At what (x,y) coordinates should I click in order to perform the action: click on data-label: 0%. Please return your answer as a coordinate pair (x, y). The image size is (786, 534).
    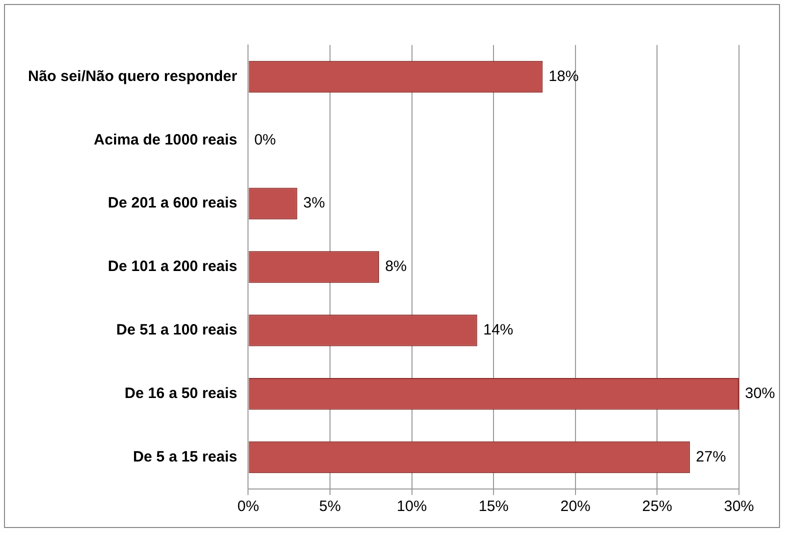
    Looking at the image, I should click on (265, 139).